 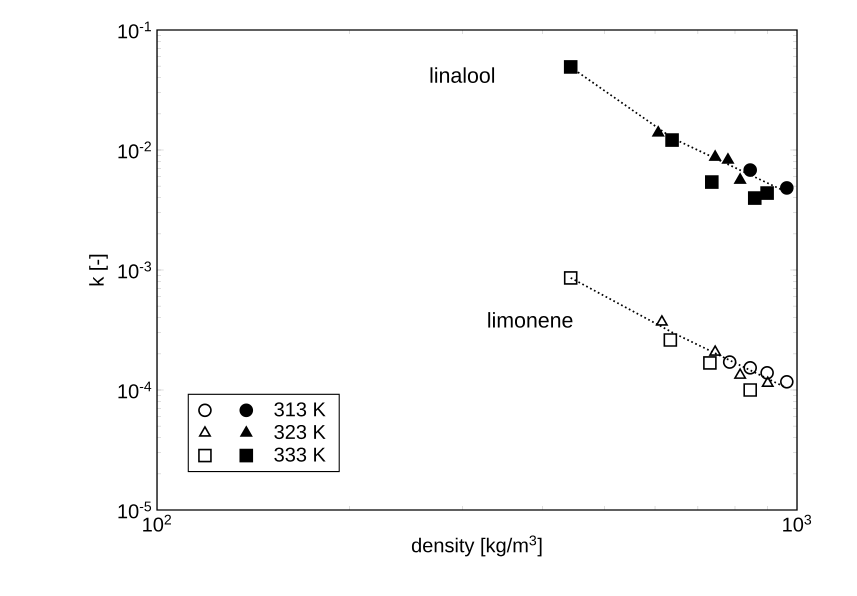 I want to click on y-tick-label: 10$^{-2}$, so click(x=134, y=150).